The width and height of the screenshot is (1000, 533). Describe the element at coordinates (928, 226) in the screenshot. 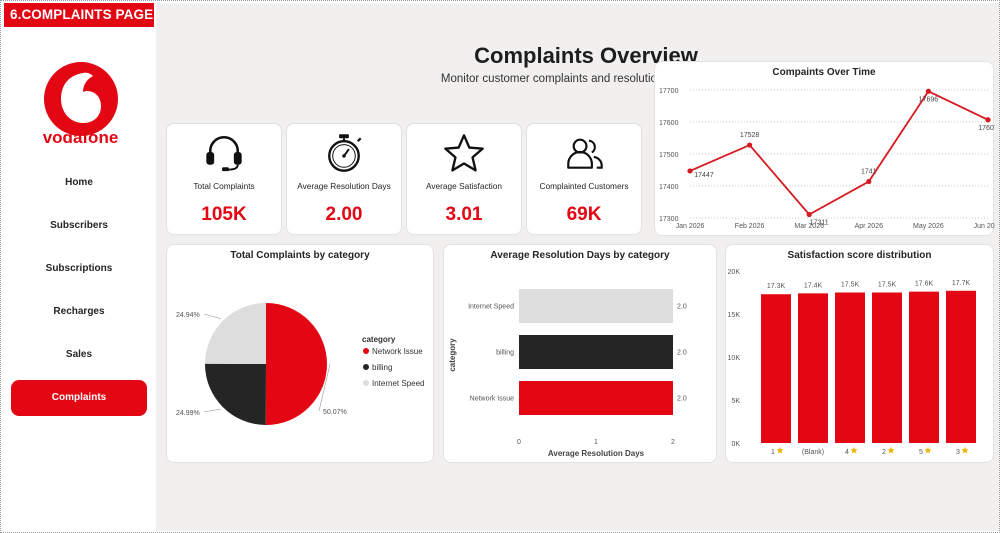

I see `x-tick-label: May 2026` at that location.